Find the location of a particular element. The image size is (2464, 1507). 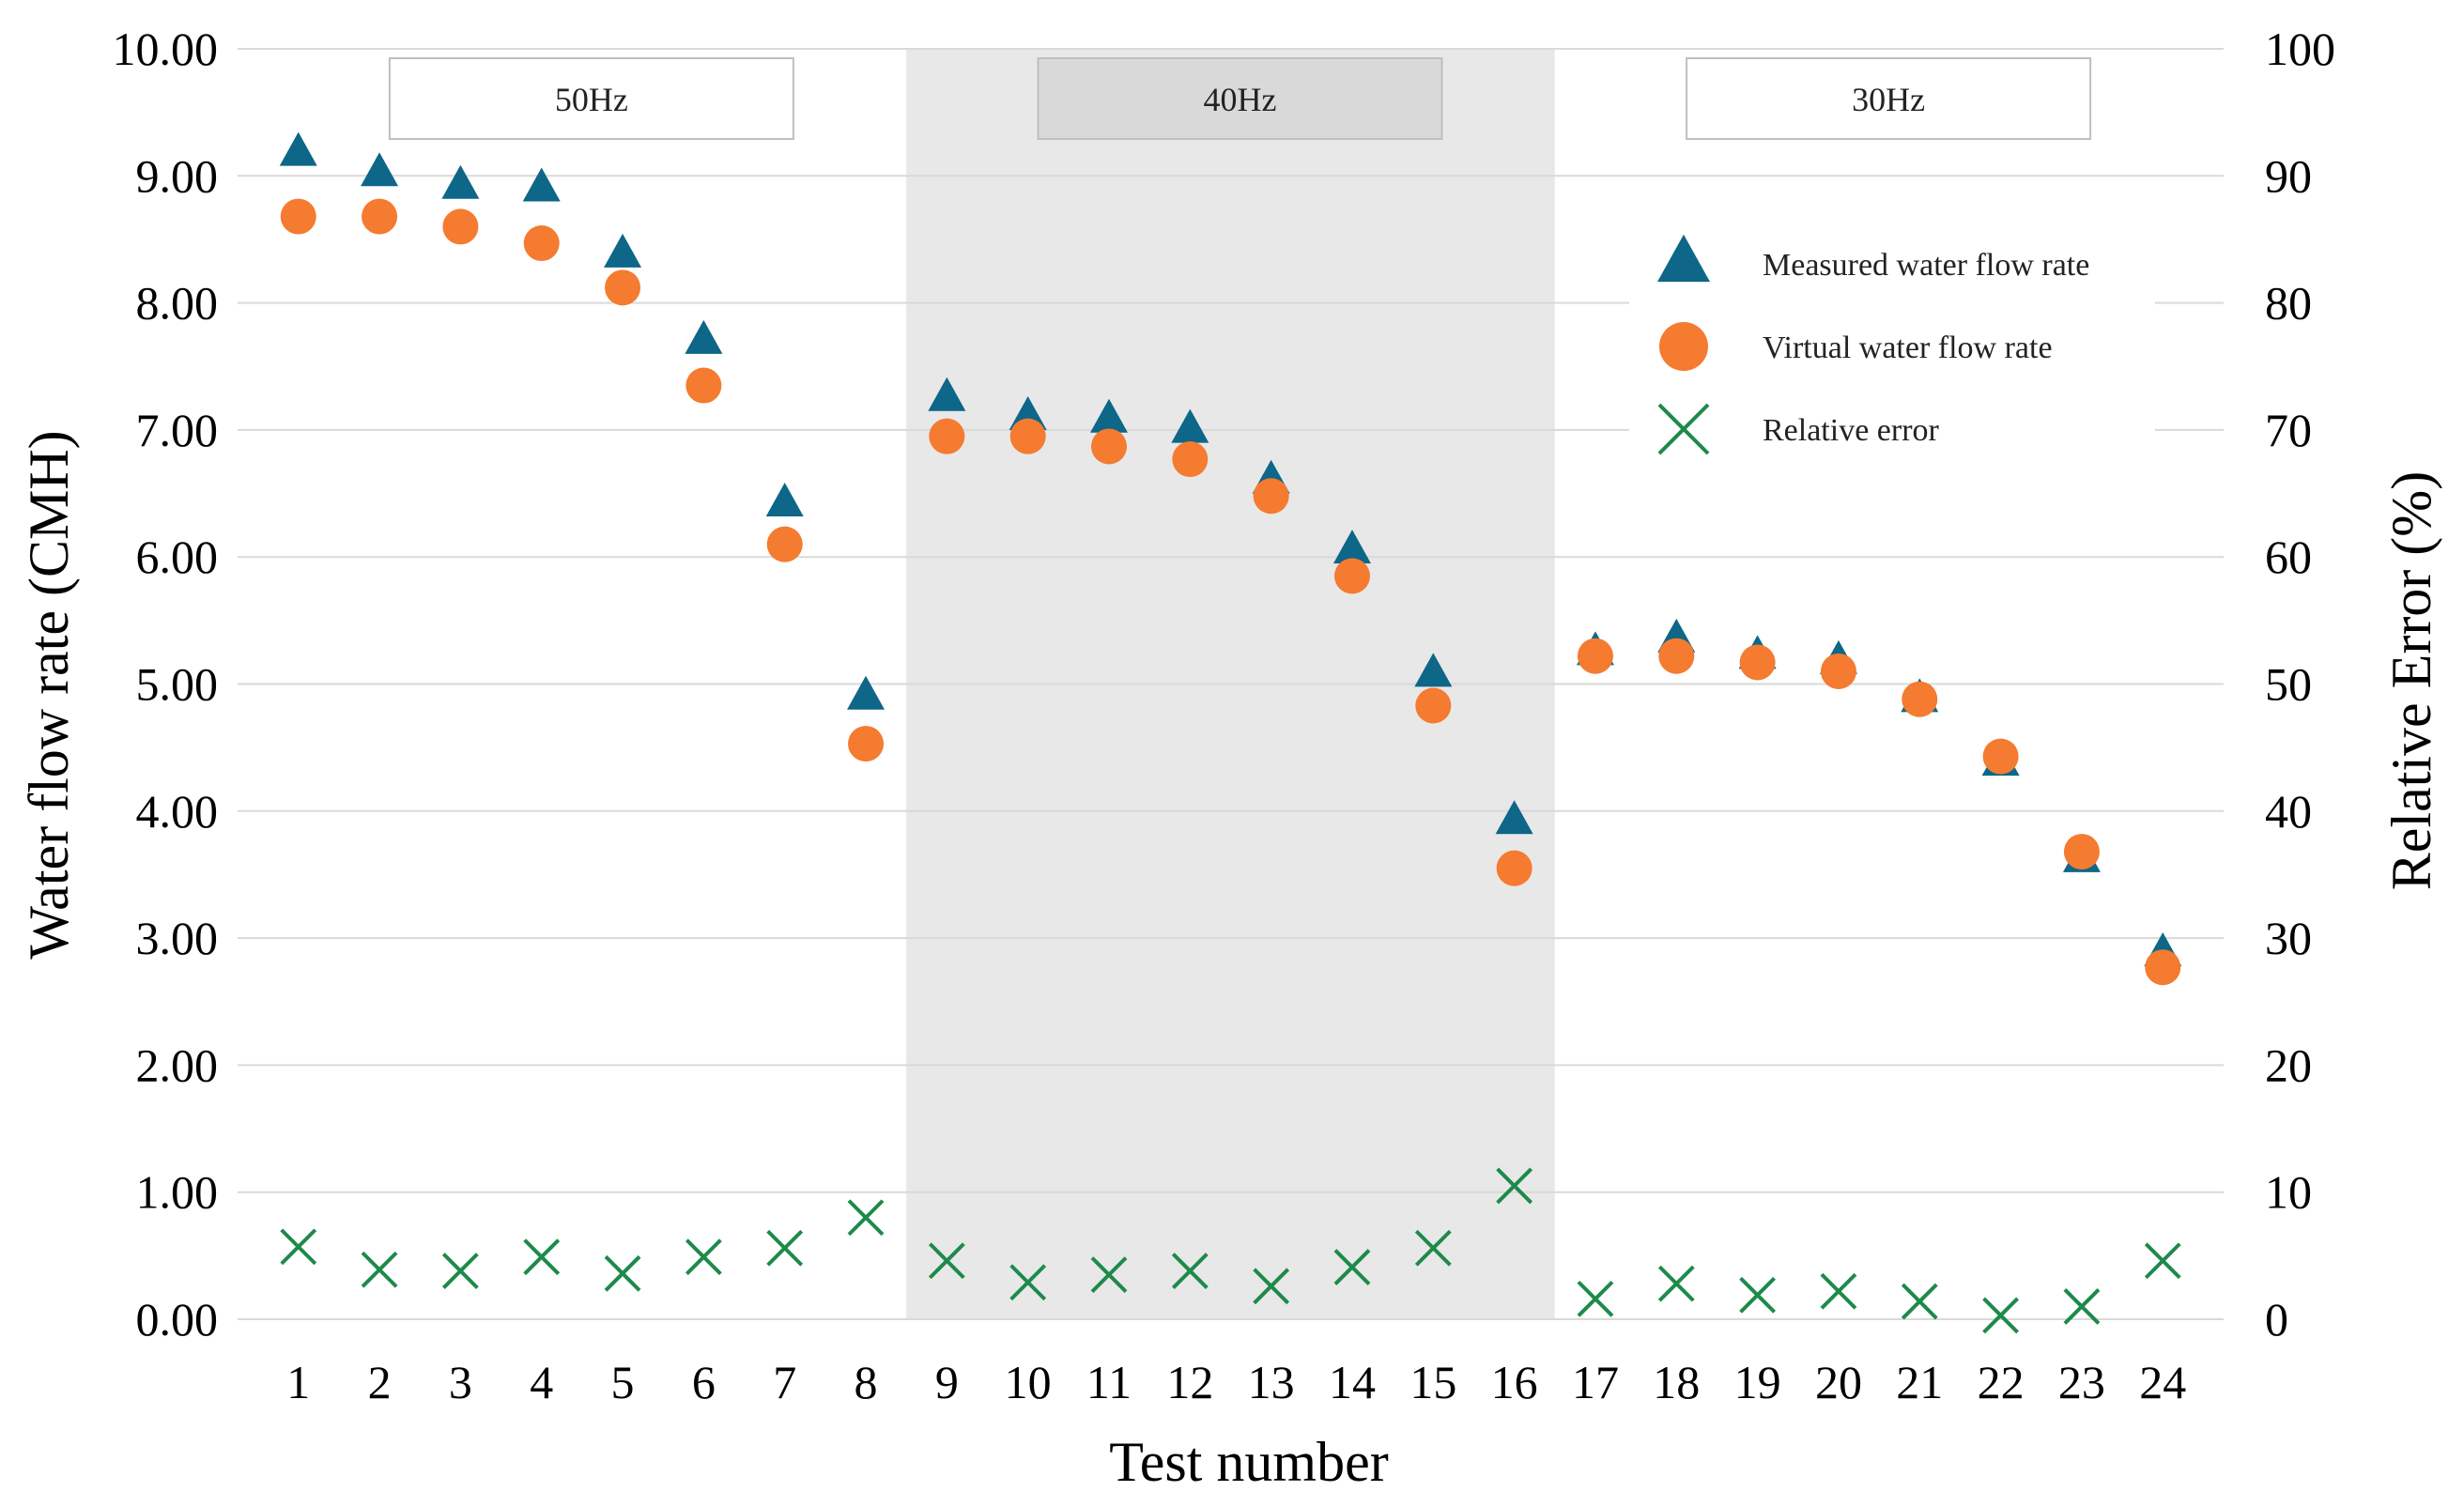

legend-marker-triangle is located at coordinates (1683, 258).